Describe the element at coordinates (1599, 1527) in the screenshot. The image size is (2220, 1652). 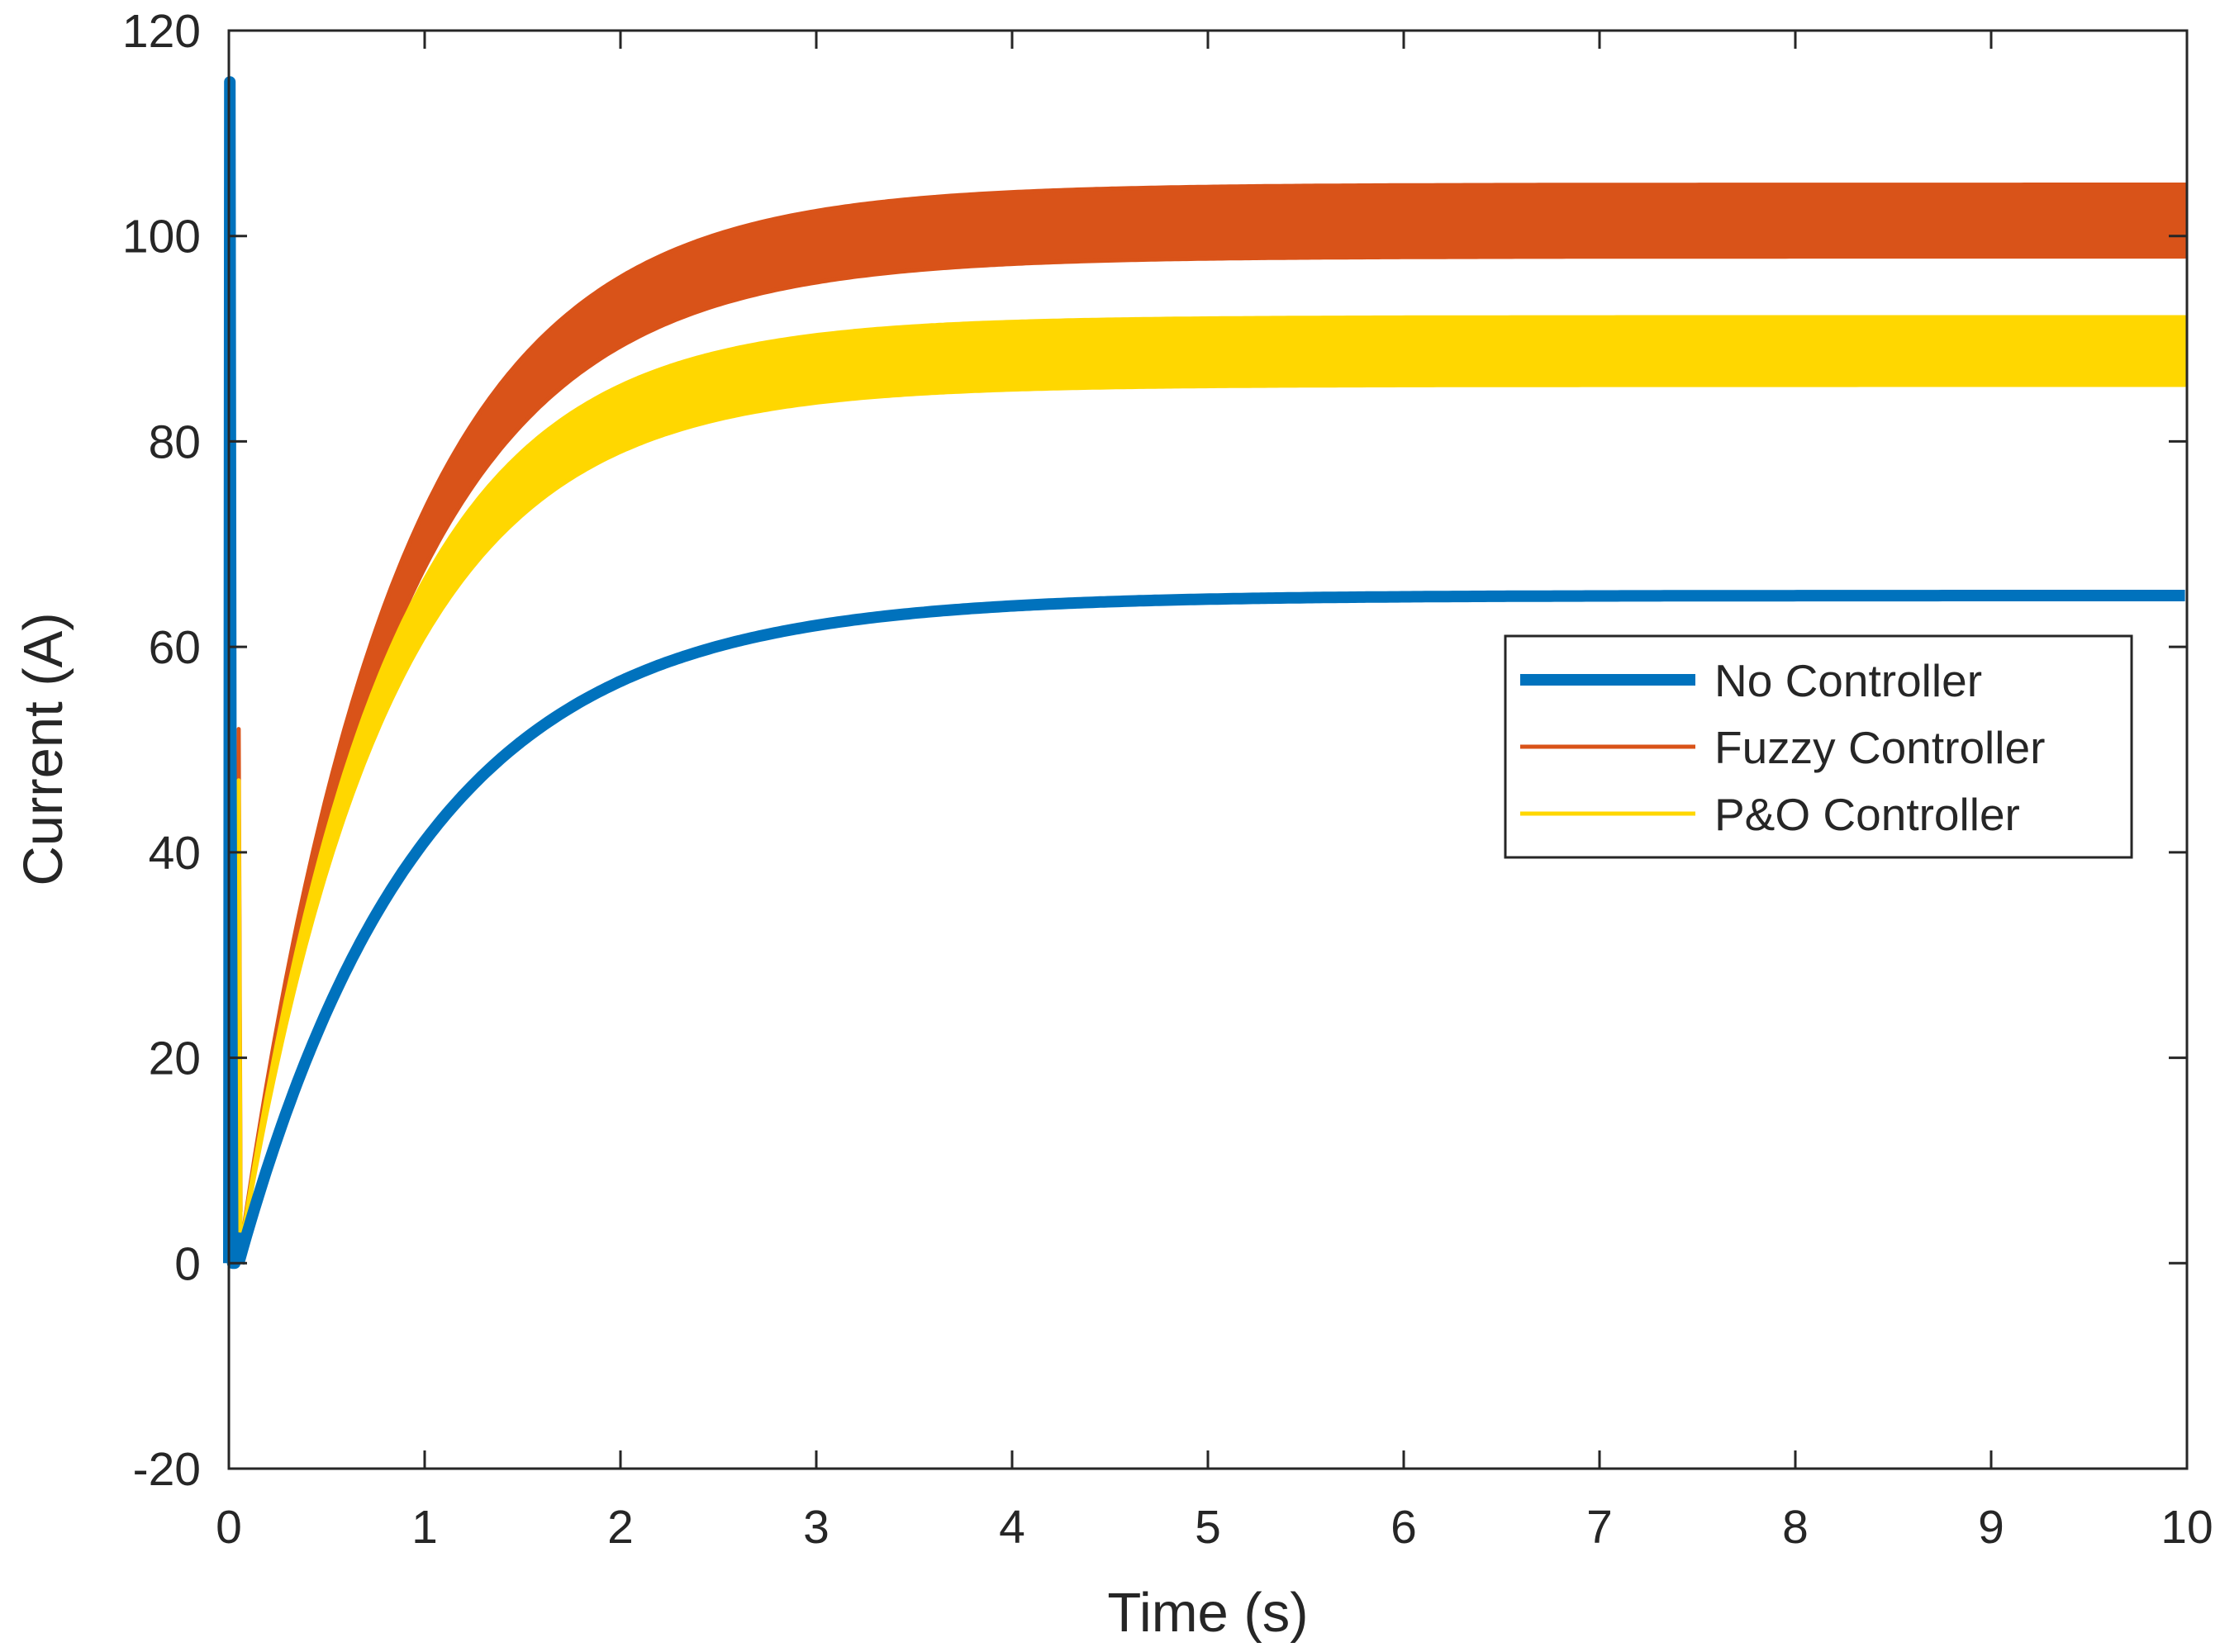
I see `x-tick-label: 7` at that location.